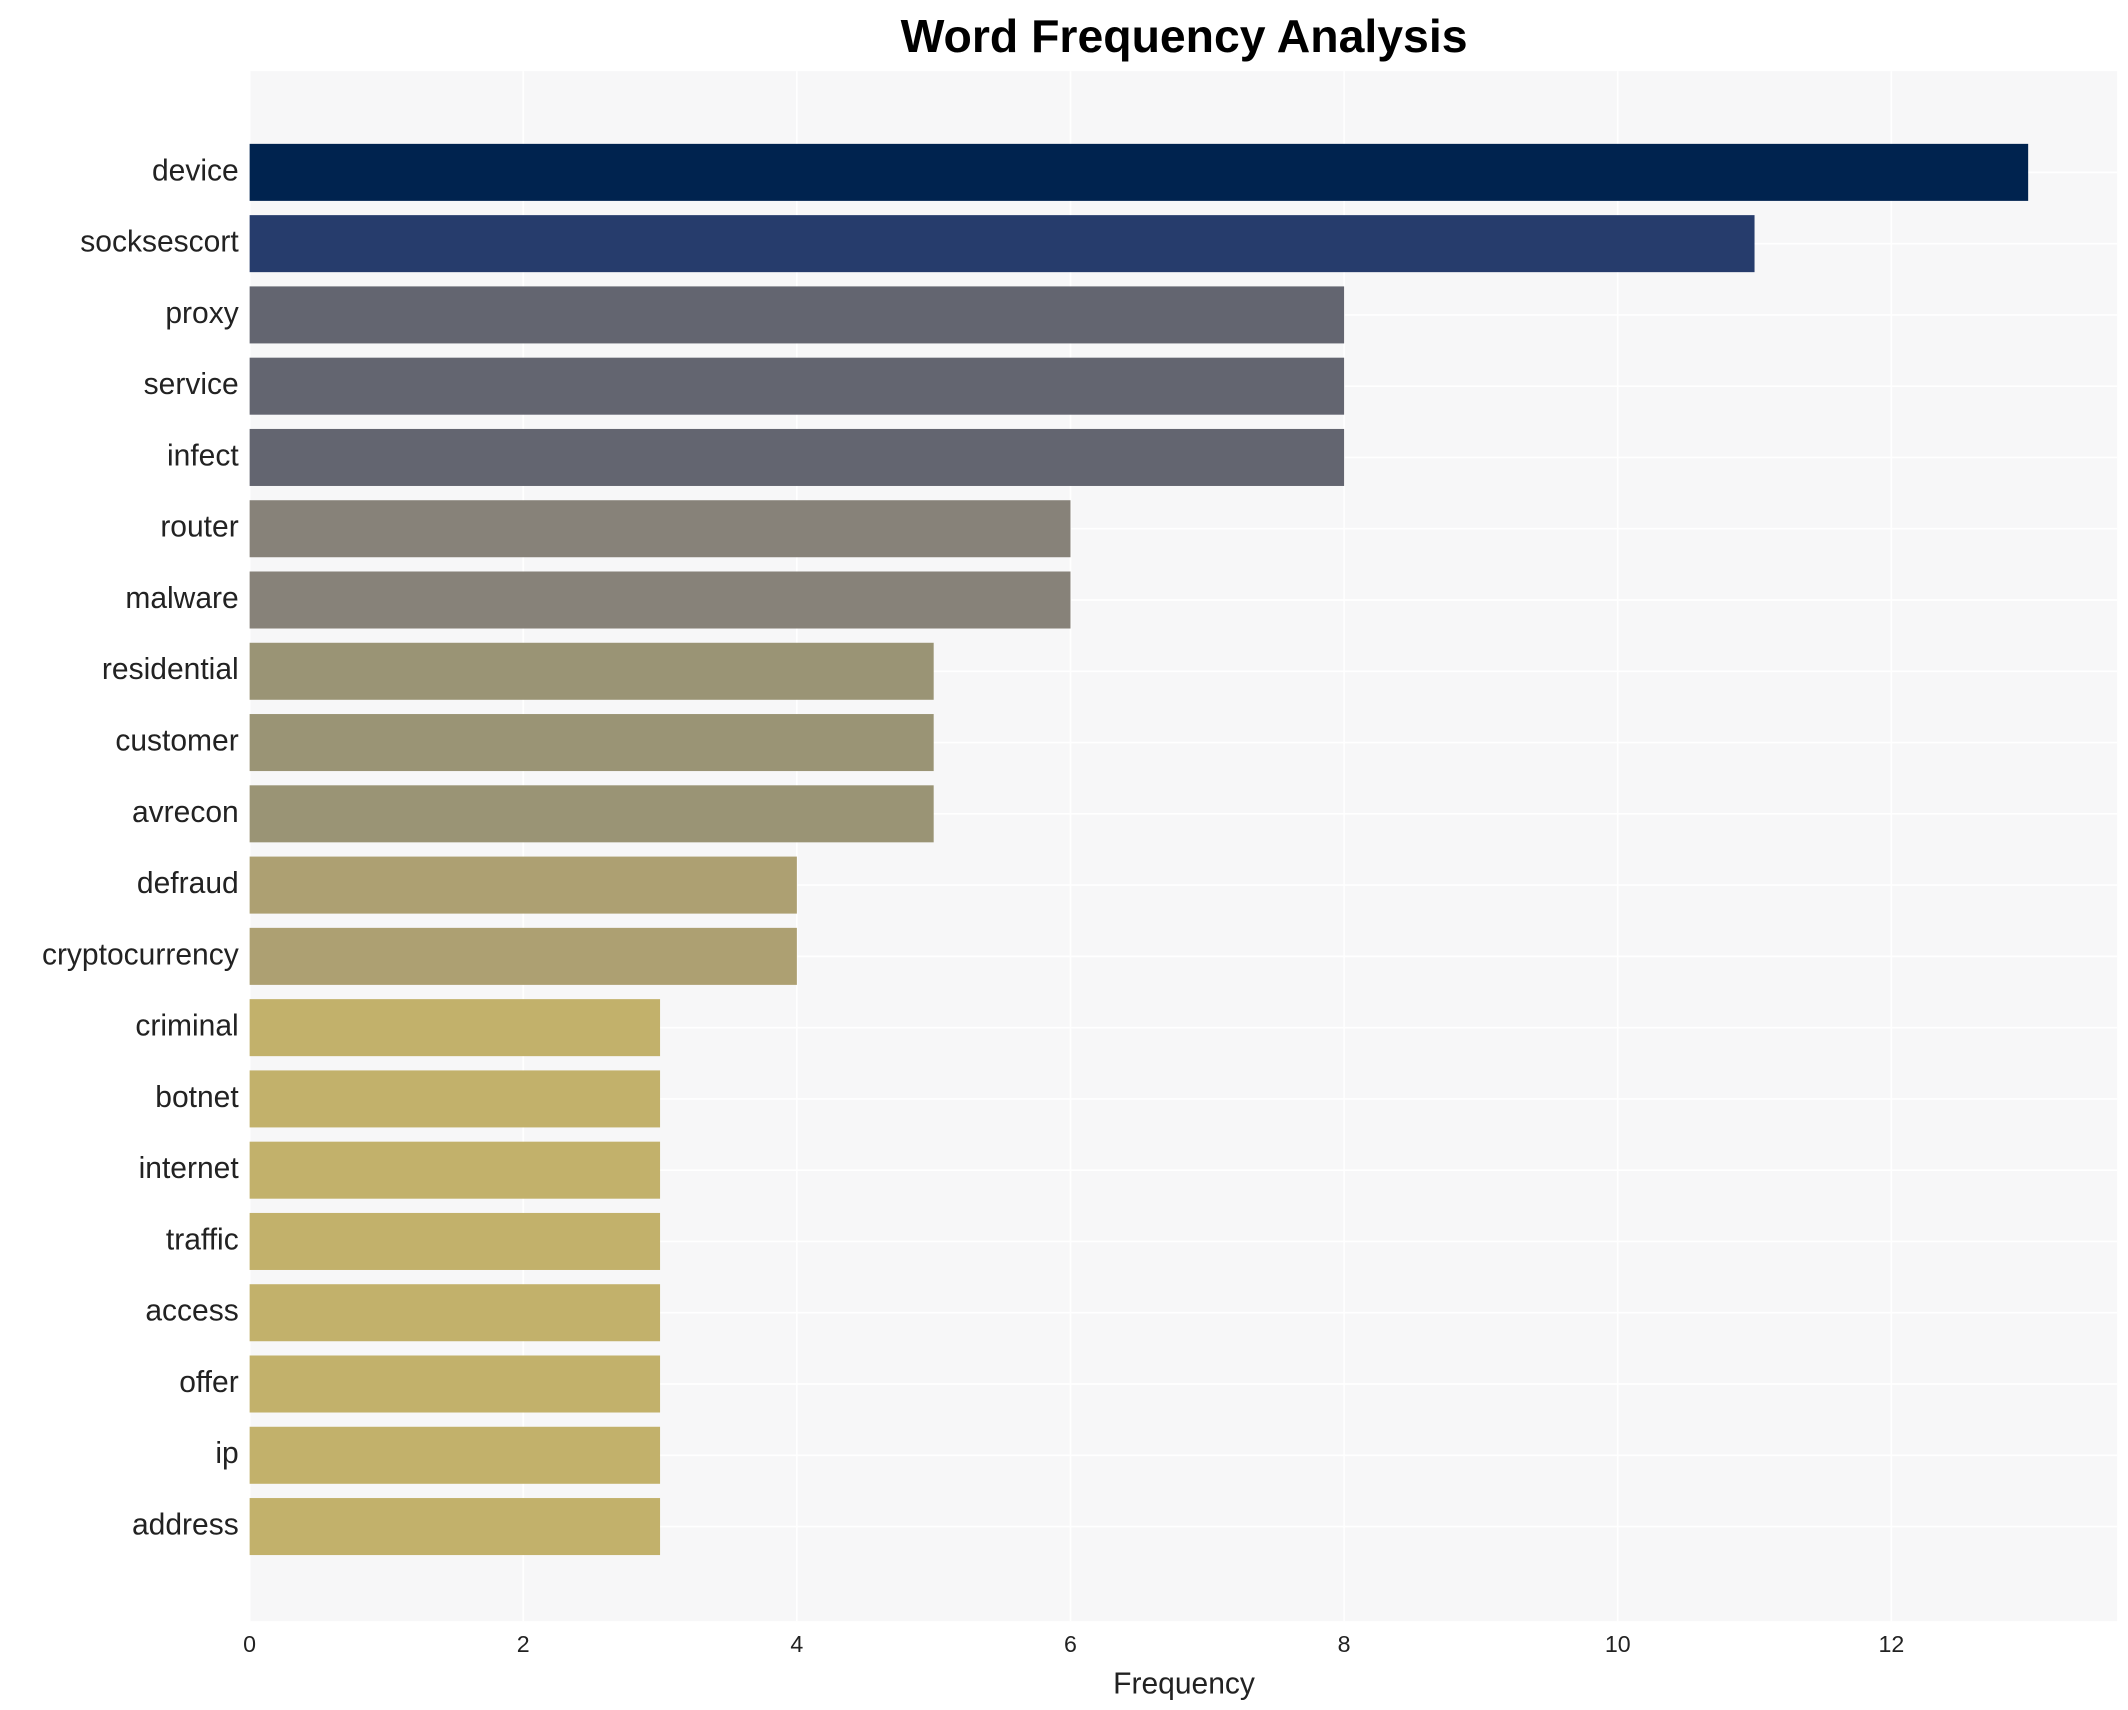  What do you see at coordinates (201, 313) in the screenshot?
I see `y-tick-label: proxy` at bounding box center [201, 313].